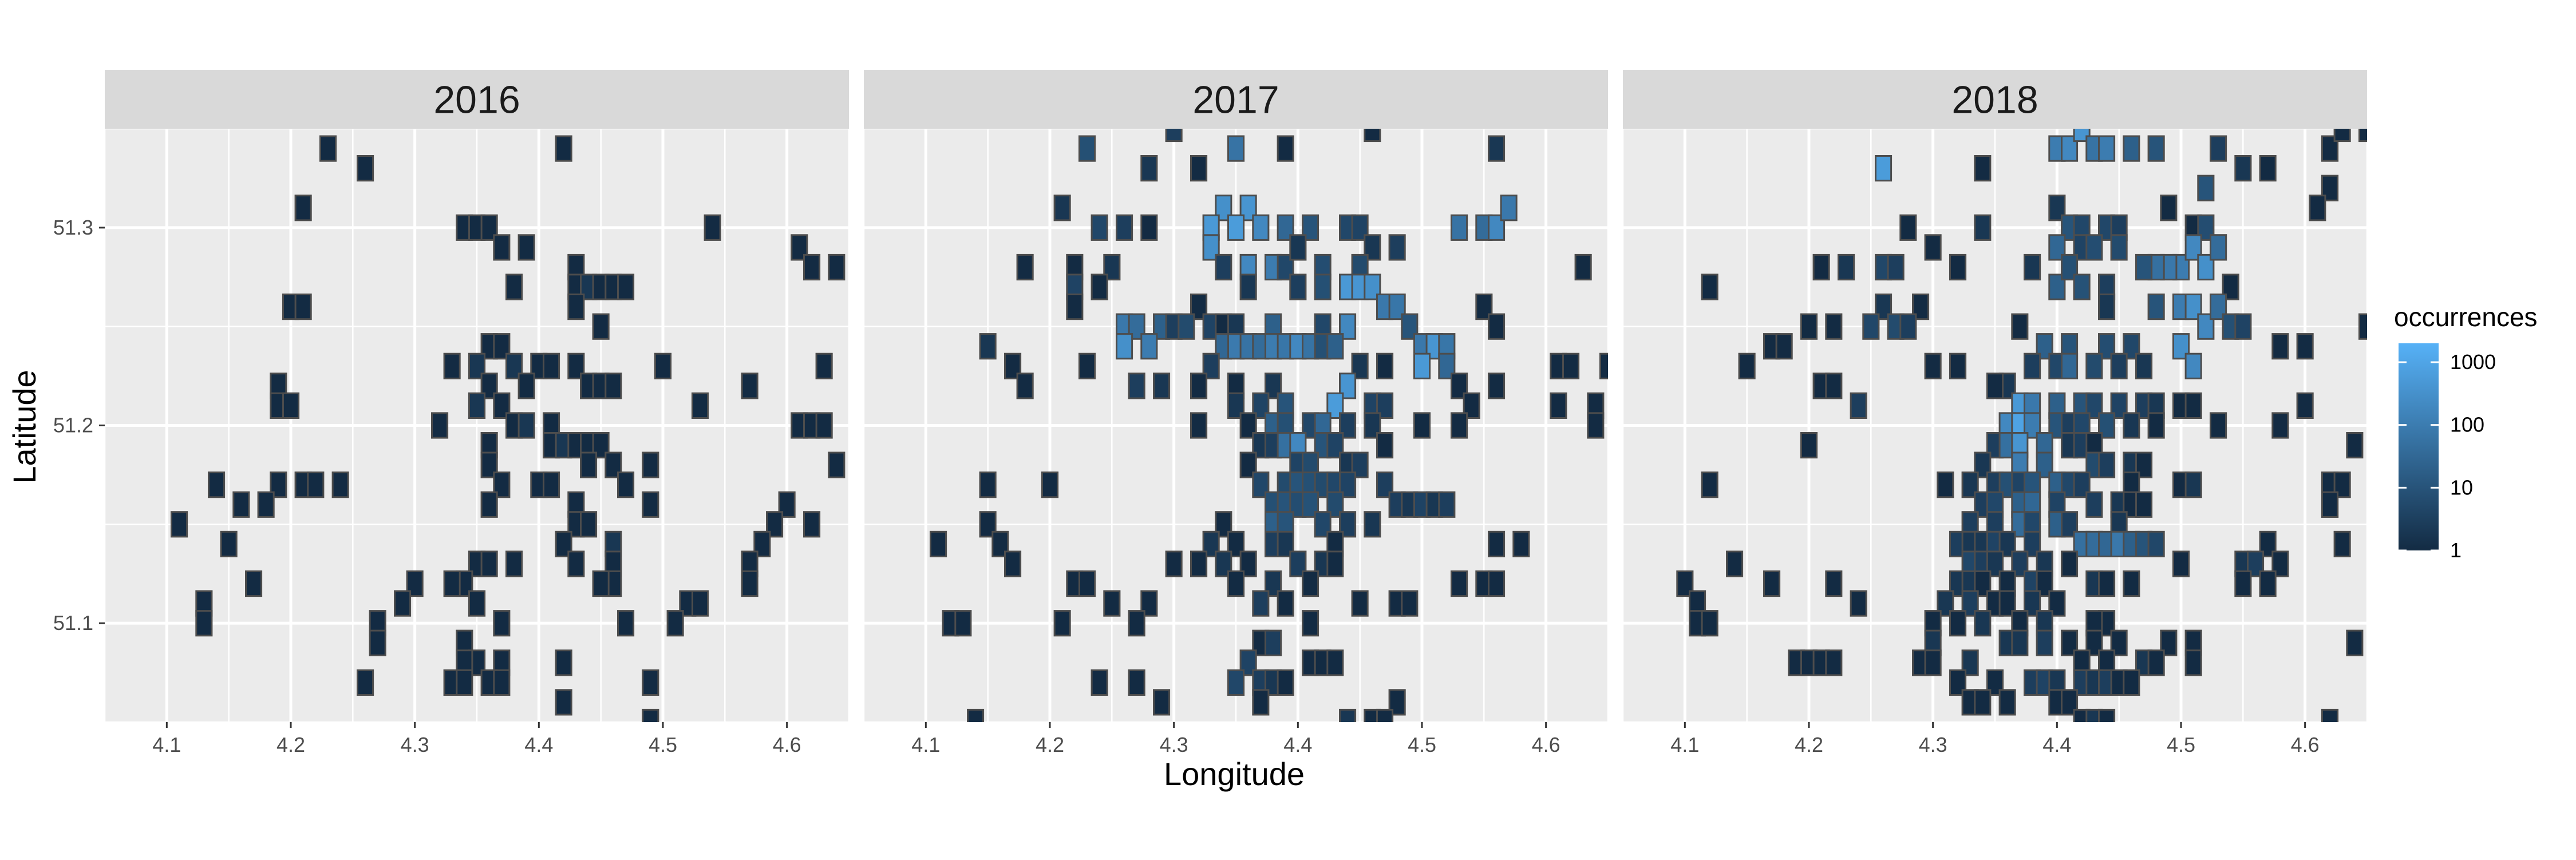  I want to click on x-tick-label: 4.2, so click(290, 744).